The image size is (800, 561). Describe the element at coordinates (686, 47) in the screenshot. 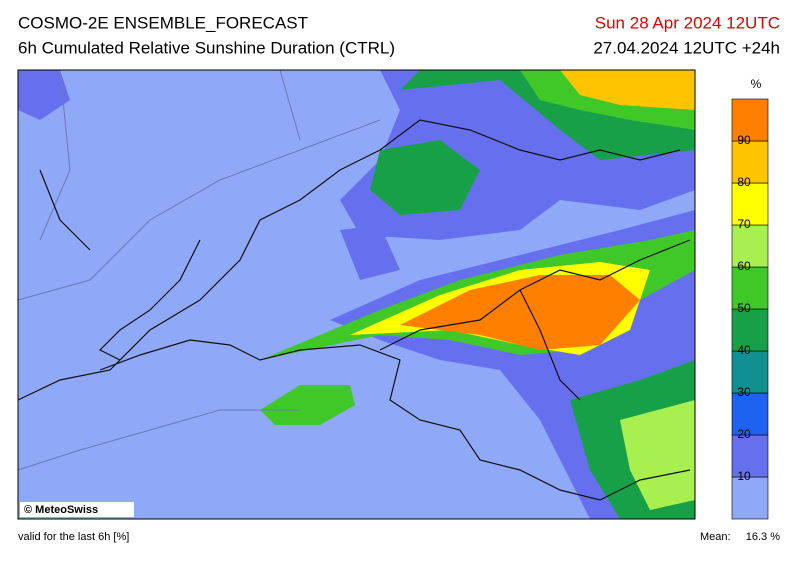

I see `run-time: 27.04.2024 12UTC +24h` at that location.